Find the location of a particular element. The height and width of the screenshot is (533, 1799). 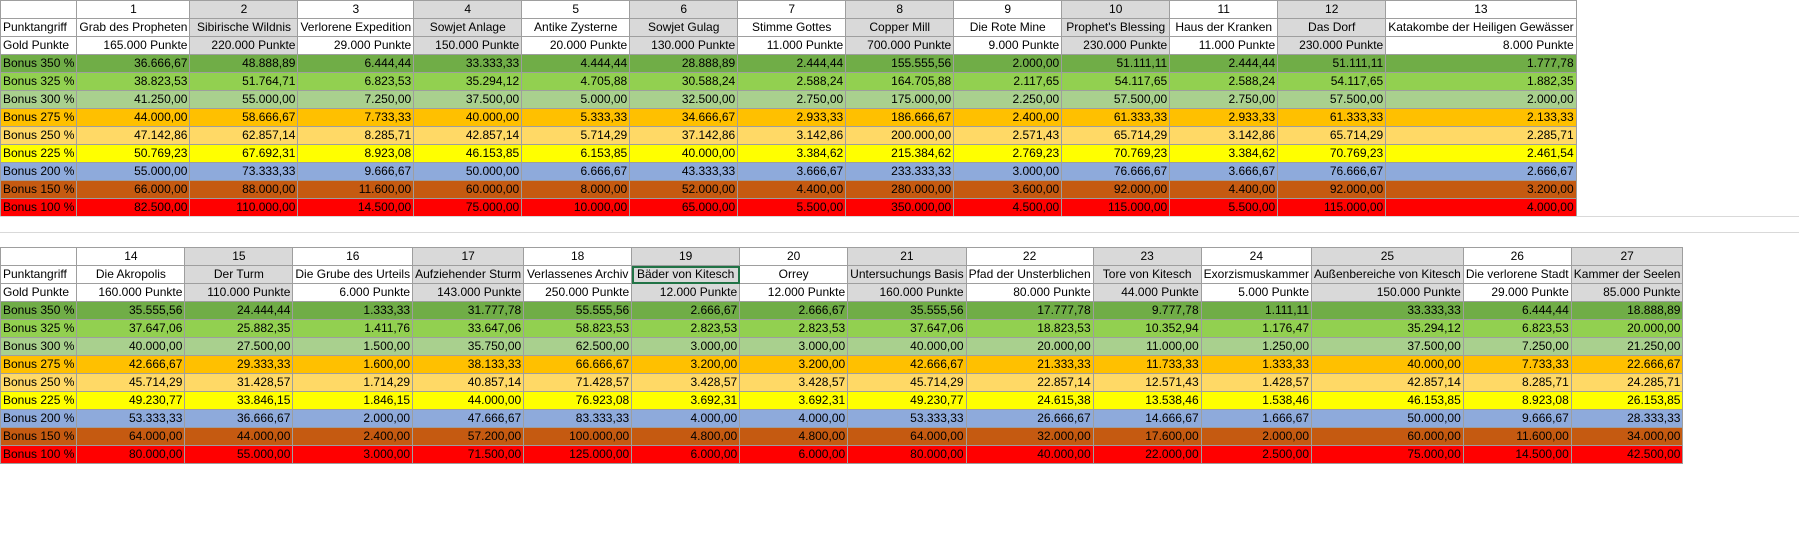

bonus-value-cell: 42.857,14 is located at coordinates (1387, 382).